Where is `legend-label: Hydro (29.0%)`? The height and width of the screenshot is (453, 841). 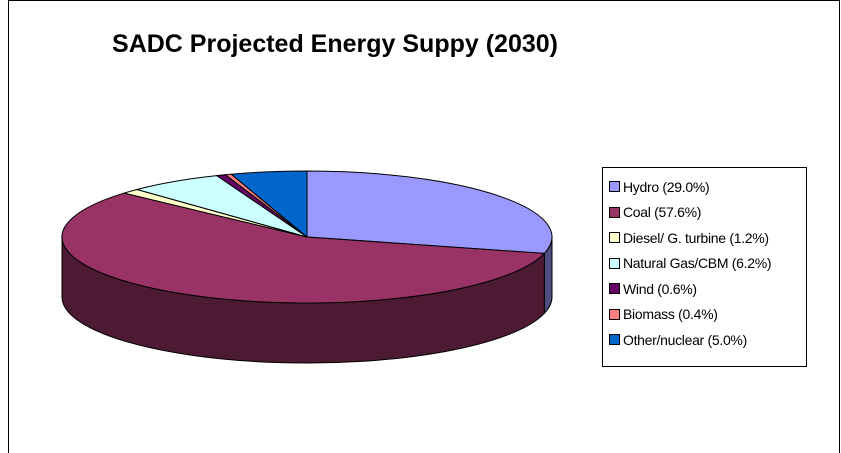 legend-label: Hydro (29.0%) is located at coordinates (666, 186).